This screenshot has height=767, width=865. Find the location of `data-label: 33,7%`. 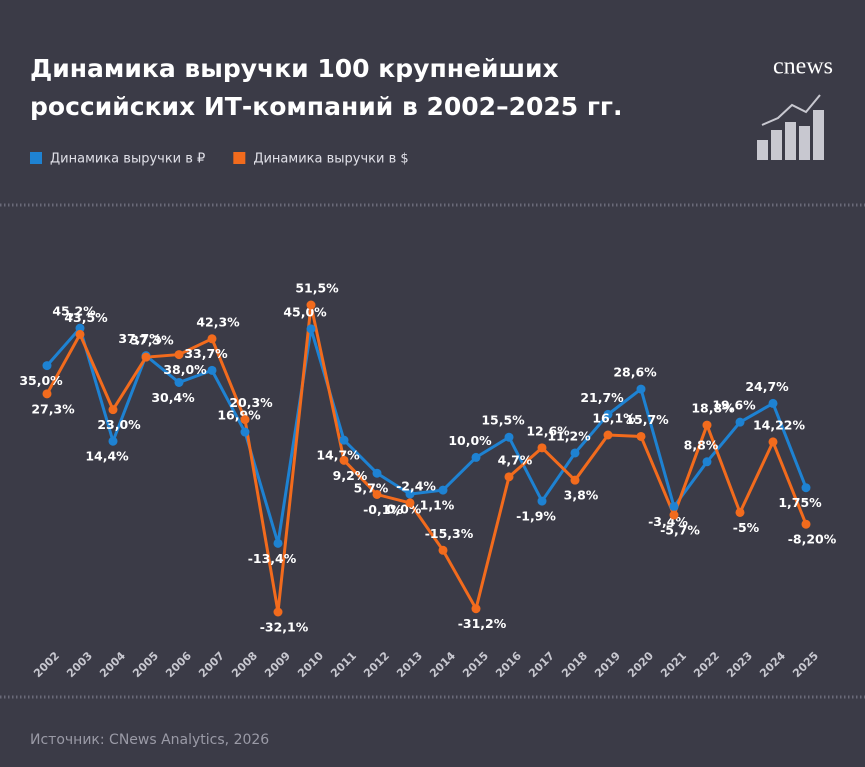

data-label: 33,7% is located at coordinates (206, 353).